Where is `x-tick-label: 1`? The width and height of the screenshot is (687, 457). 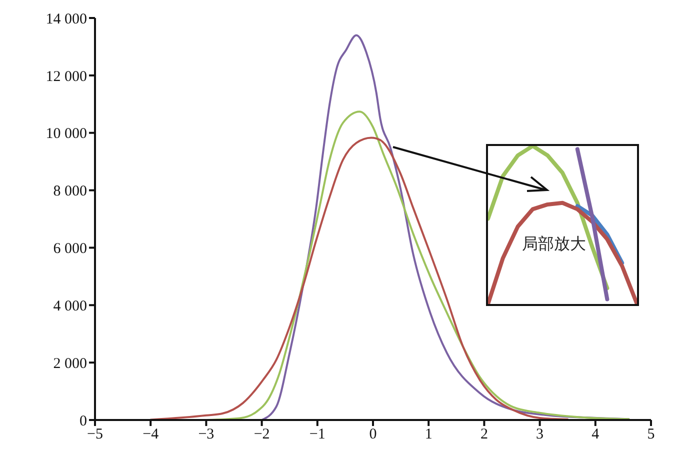
x-tick-label: 1 is located at coordinates (428, 434).